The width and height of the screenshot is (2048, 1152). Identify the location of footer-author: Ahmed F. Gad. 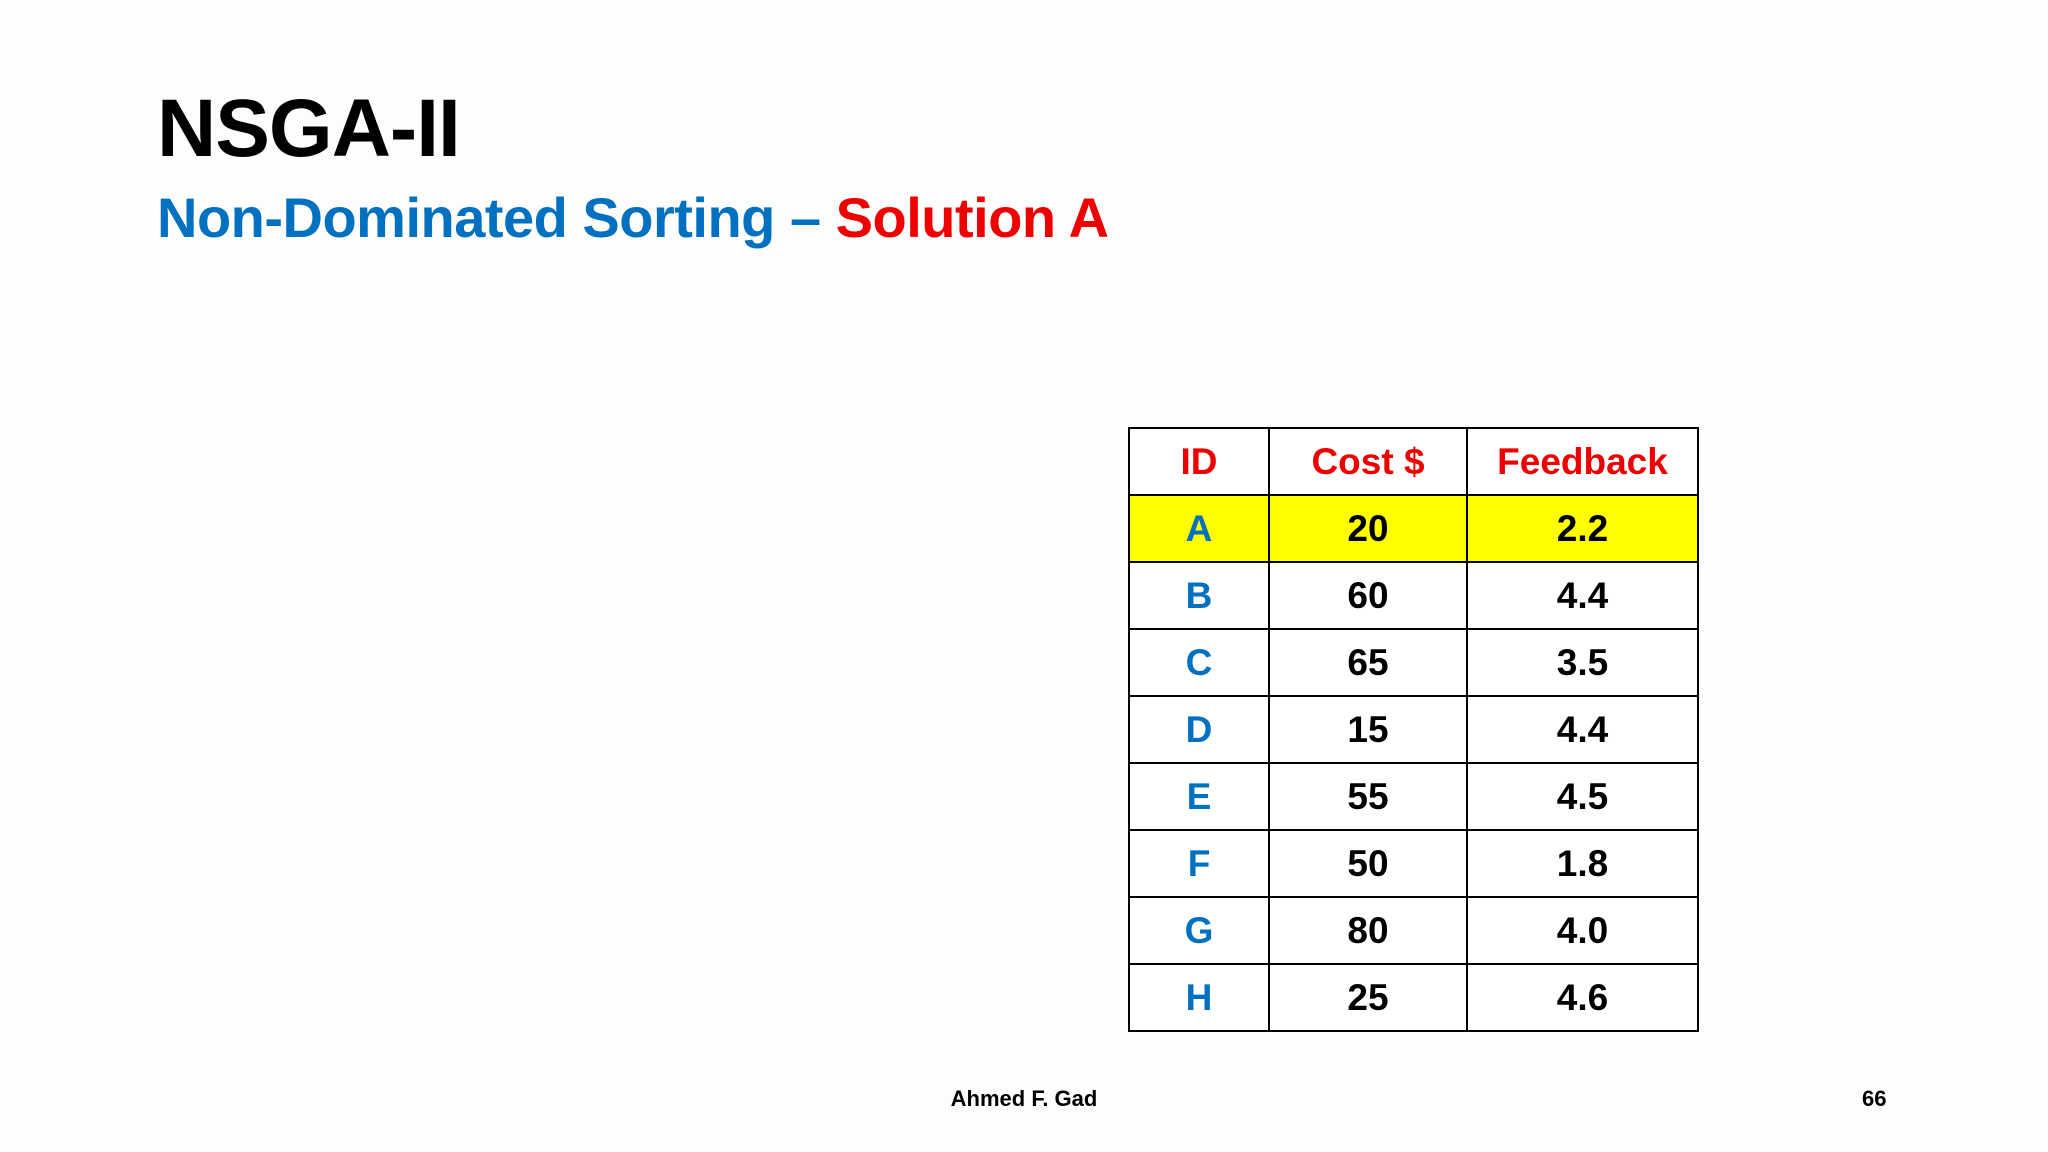
(1024, 1098).